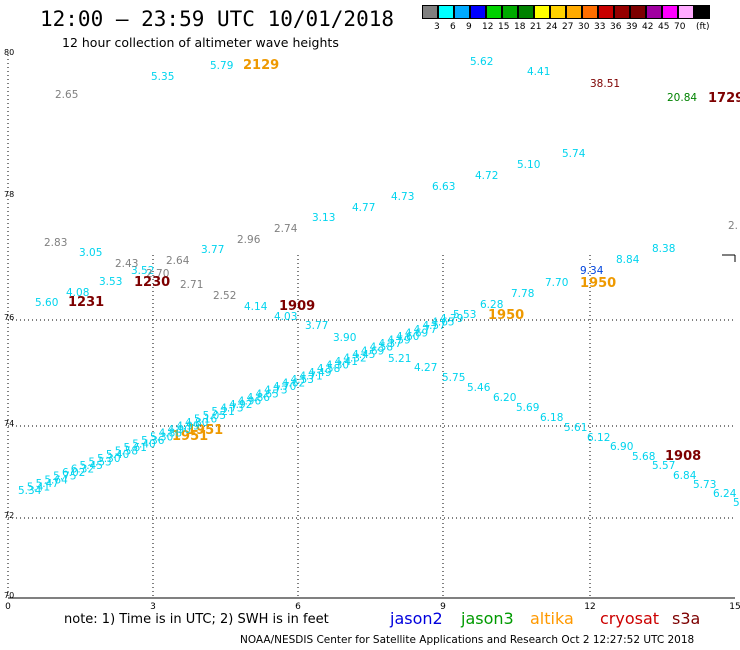 The image size is (740, 650). What do you see at coordinates (504, 398) in the screenshot?
I see `wave-height-label: 6.20` at bounding box center [504, 398].